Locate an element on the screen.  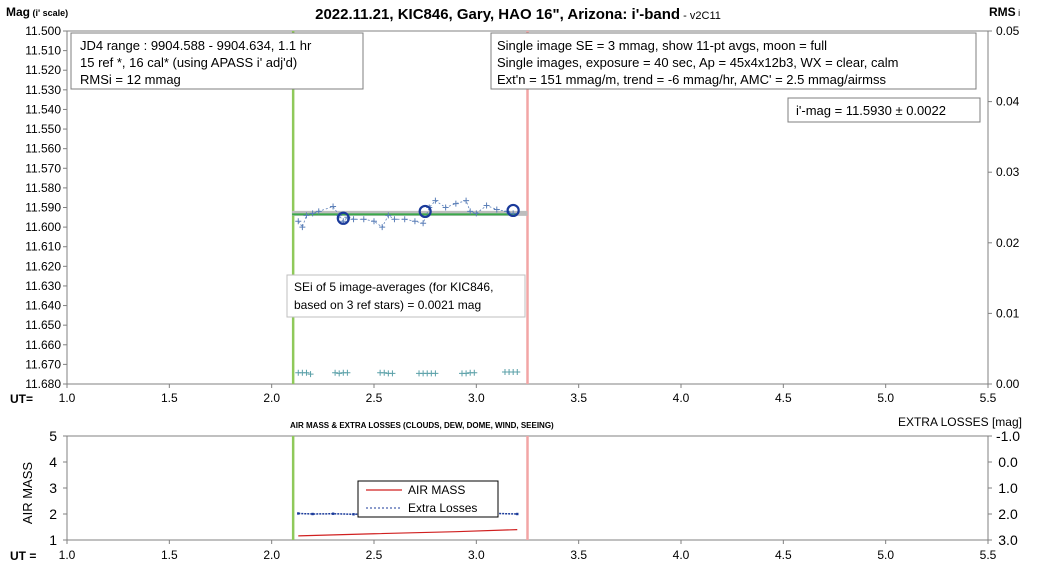
legend-extra-losses-label: Extra Losses is located at coordinates (442, 508).